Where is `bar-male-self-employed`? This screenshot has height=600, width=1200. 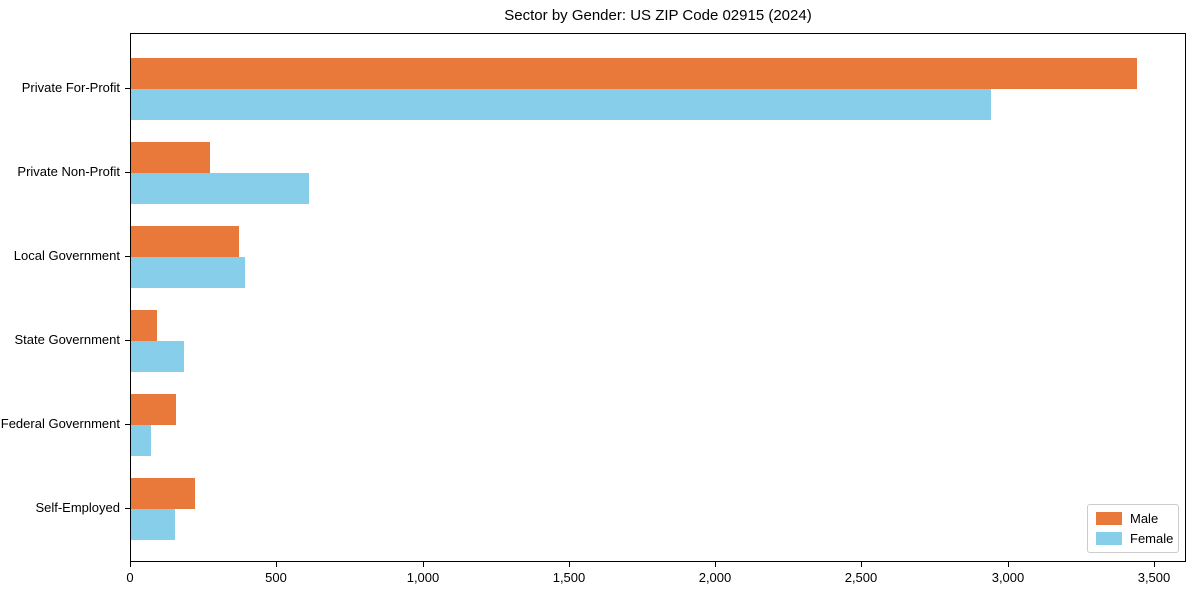
bar-male-self-employed is located at coordinates (163, 493).